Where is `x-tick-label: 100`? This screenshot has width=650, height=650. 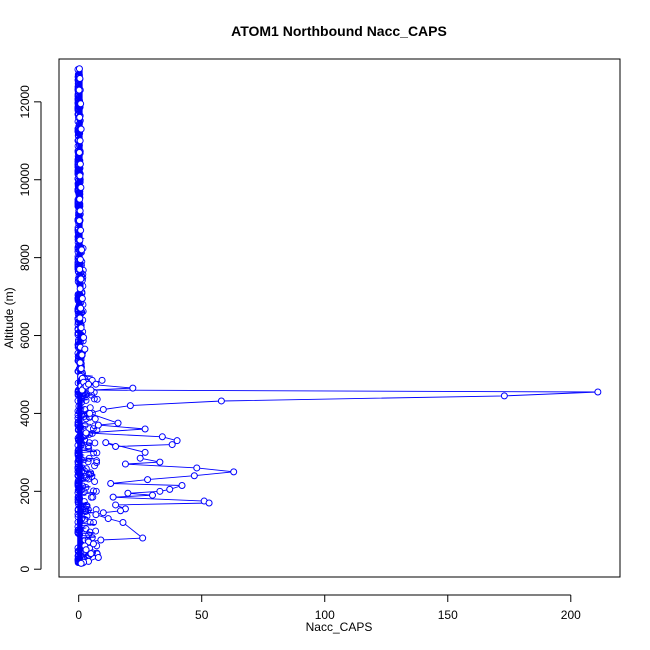
x-tick-label: 100 is located at coordinates (325, 615).